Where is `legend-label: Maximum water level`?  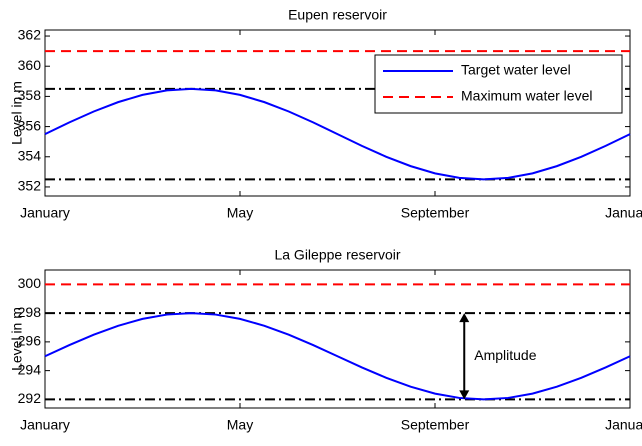
legend-label: Maximum water level is located at coordinates (526, 96).